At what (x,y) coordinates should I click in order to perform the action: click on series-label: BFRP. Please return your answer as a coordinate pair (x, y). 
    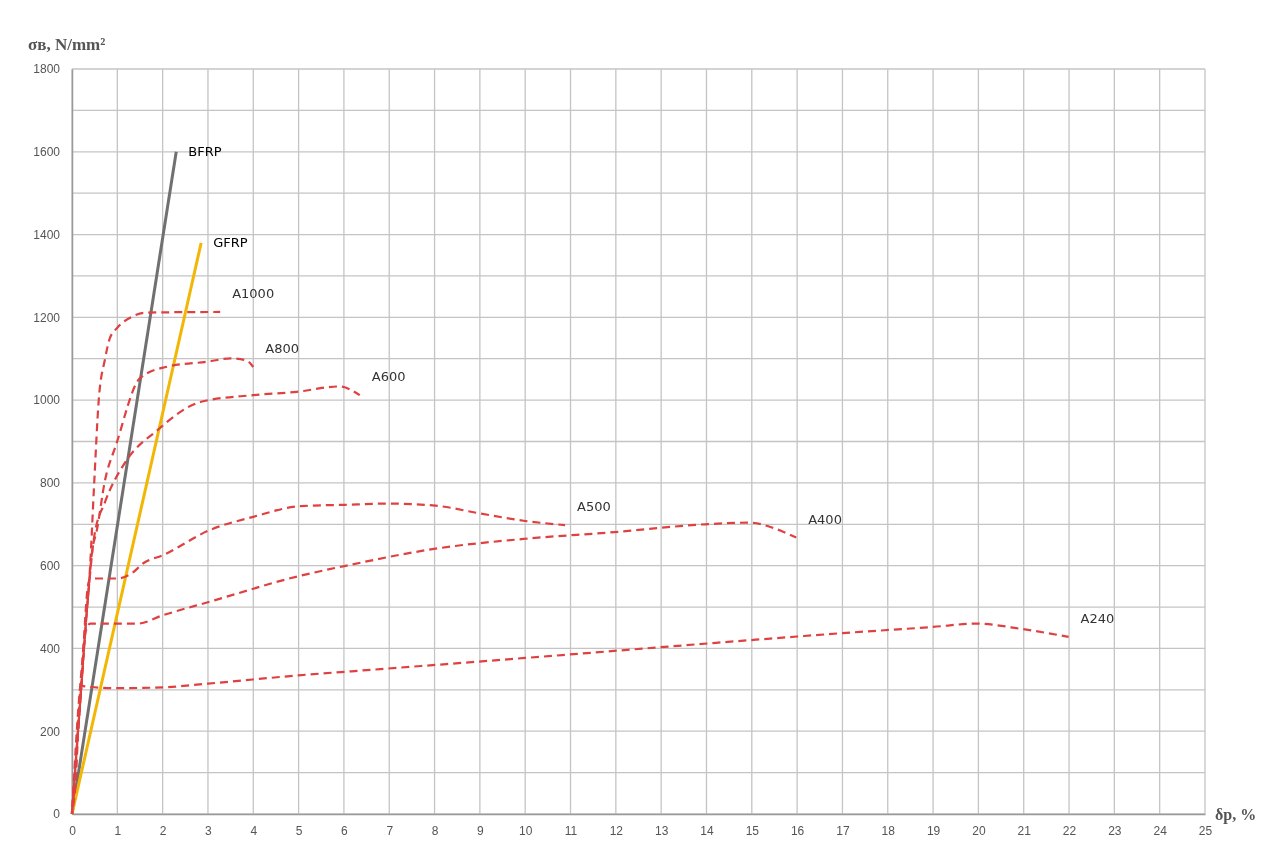
    Looking at the image, I should click on (205, 151).